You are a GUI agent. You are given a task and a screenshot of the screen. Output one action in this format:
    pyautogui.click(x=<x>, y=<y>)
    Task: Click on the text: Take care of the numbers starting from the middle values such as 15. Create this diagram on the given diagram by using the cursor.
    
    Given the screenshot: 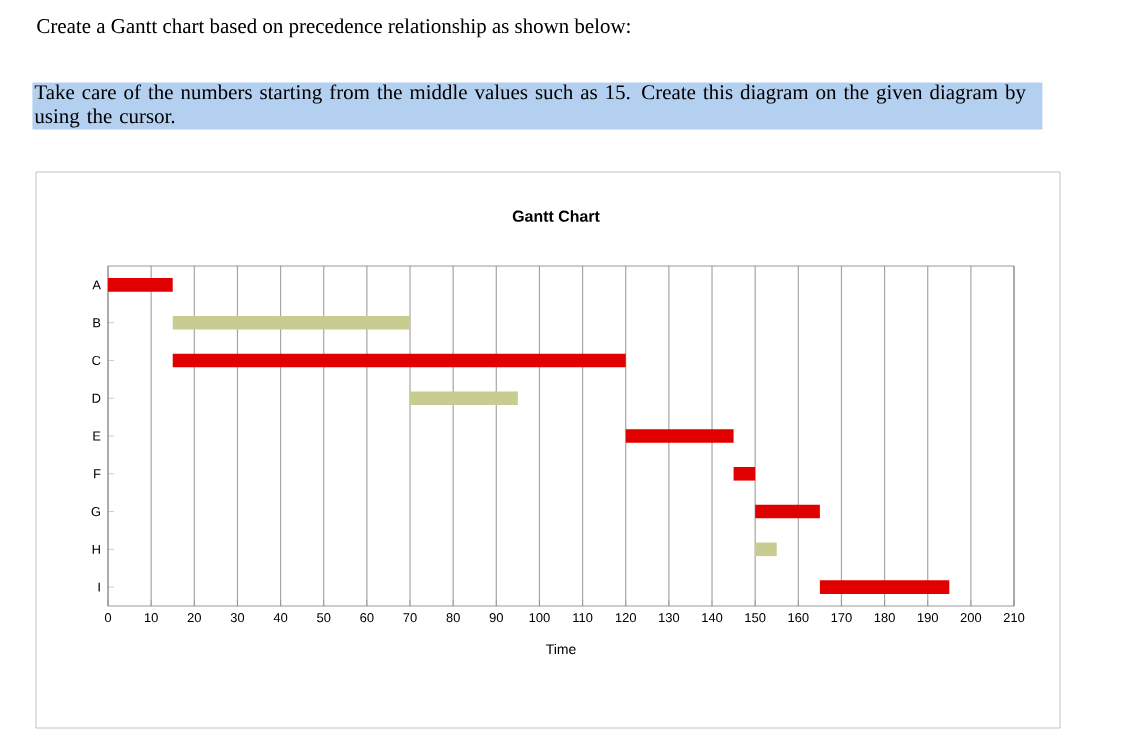 What is the action you would take?
    pyautogui.click(x=530, y=106)
    